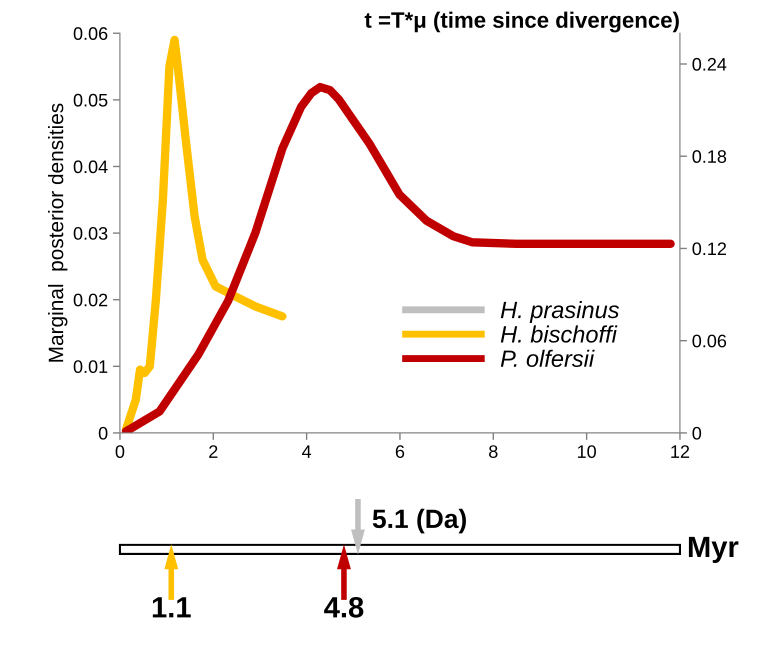 The image size is (764, 652). Describe the element at coordinates (709, 341) in the screenshot. I see `y2-tick-label: 0.06` at that location.